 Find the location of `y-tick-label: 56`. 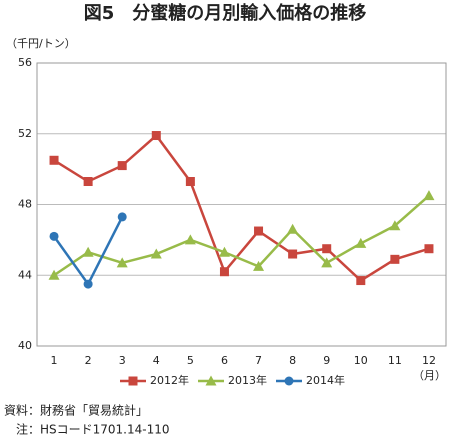

y-tick-label: 56 is located at coordinates (25, 62).